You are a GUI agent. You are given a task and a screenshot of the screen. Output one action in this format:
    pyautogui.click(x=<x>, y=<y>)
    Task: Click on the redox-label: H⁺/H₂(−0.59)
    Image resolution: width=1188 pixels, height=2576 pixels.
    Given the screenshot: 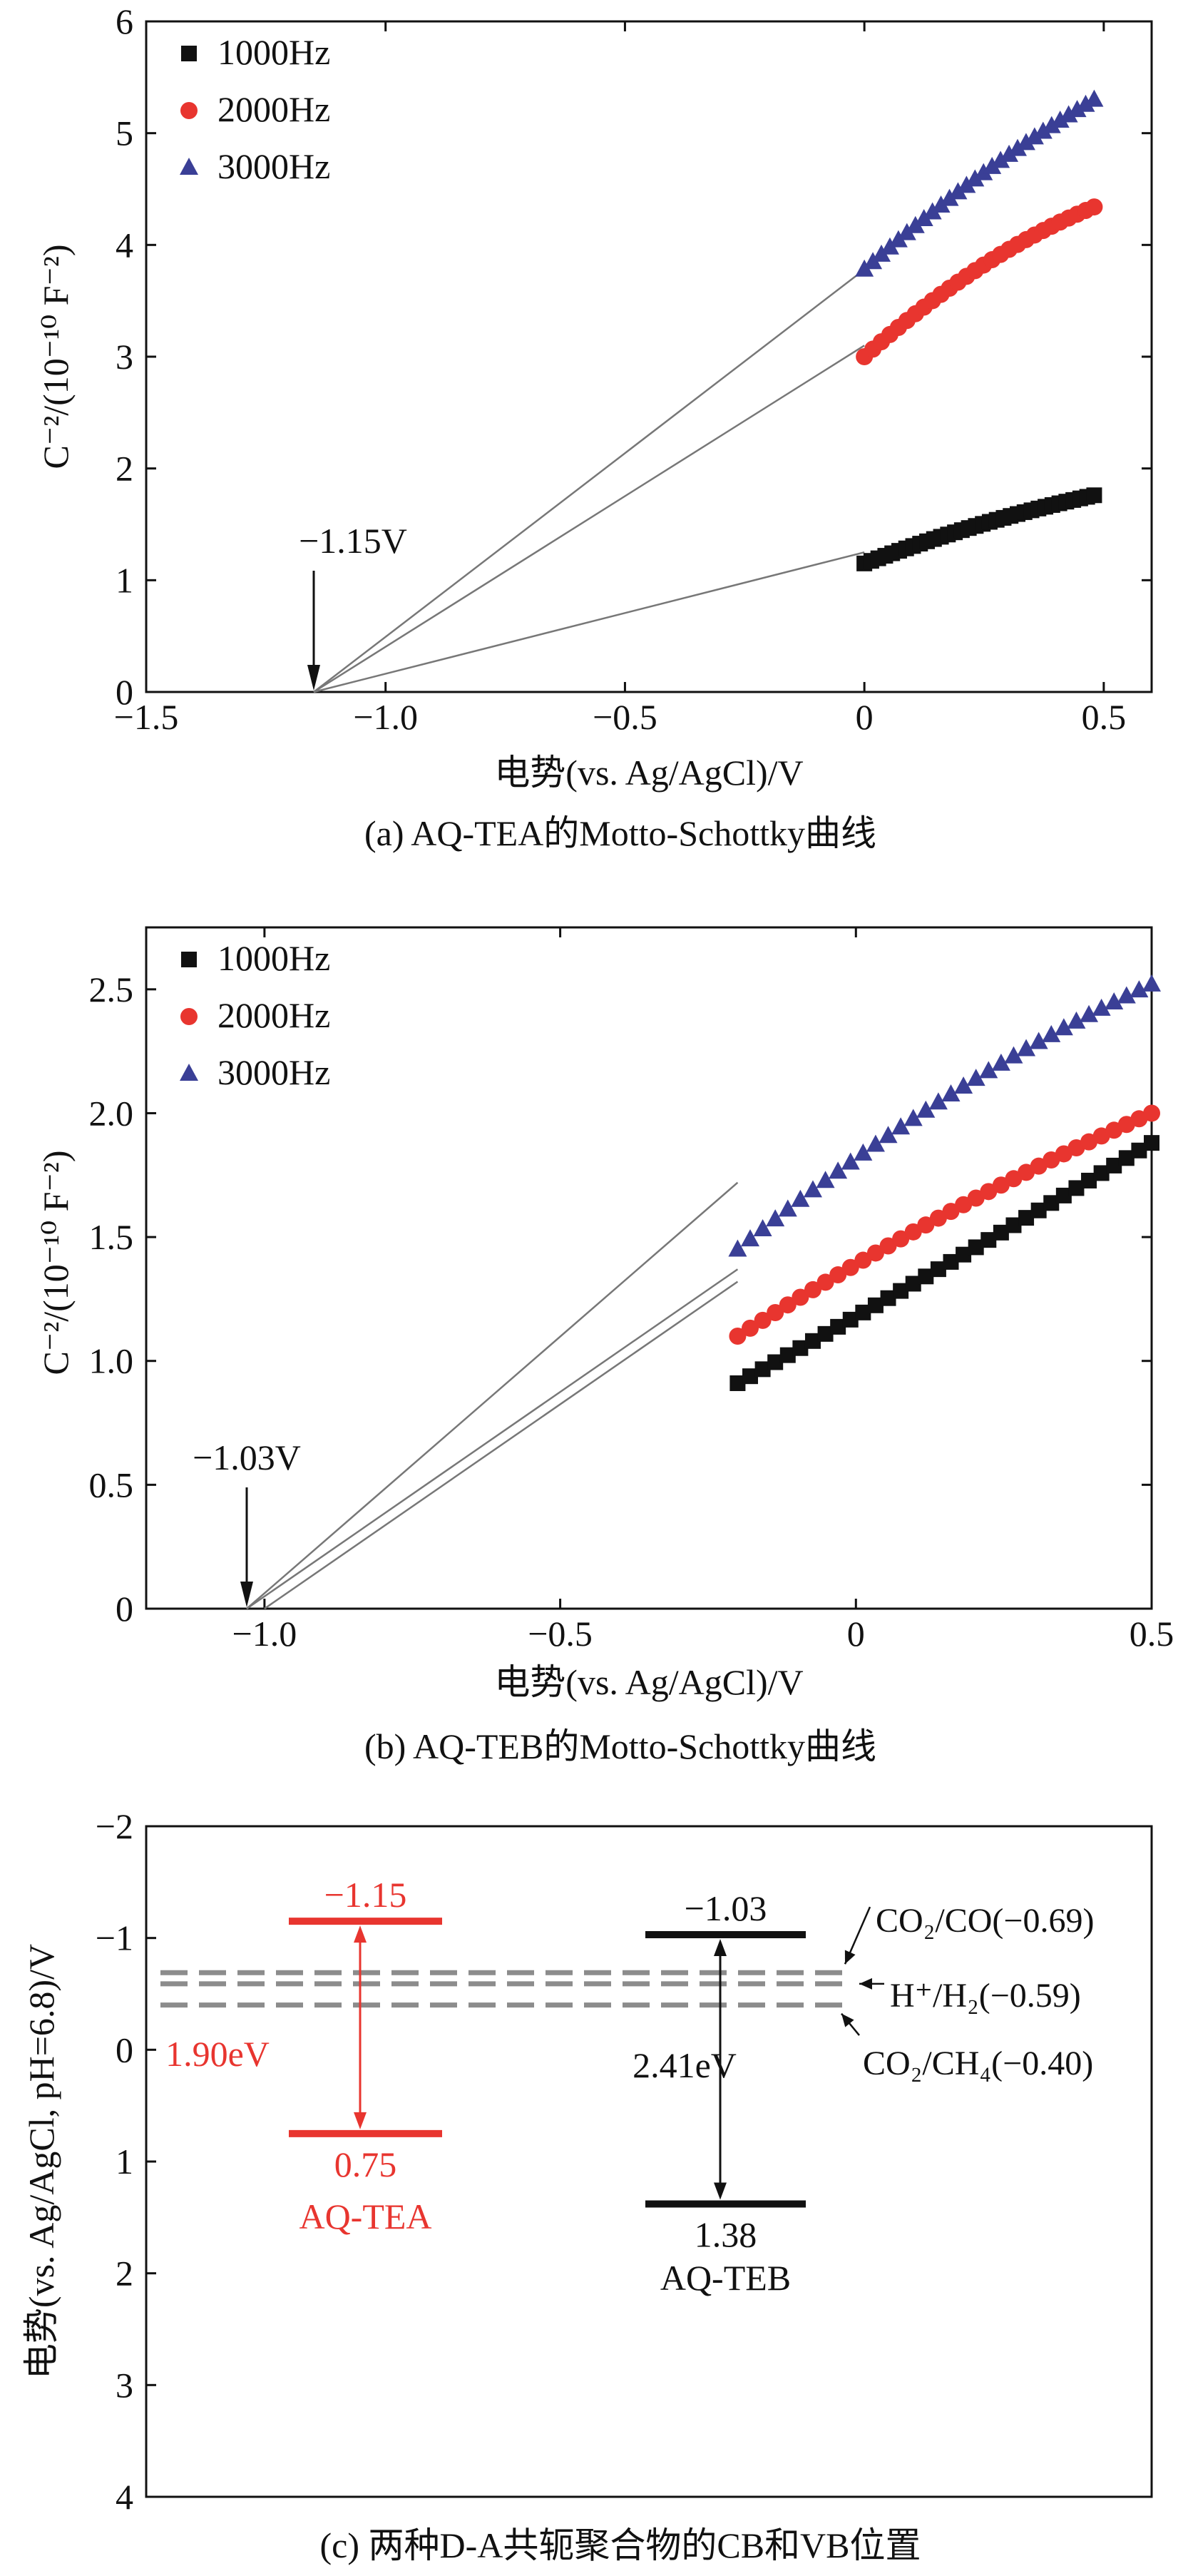 What is the action you would take?
    pyautogui.click(x=985, y=1996)
    